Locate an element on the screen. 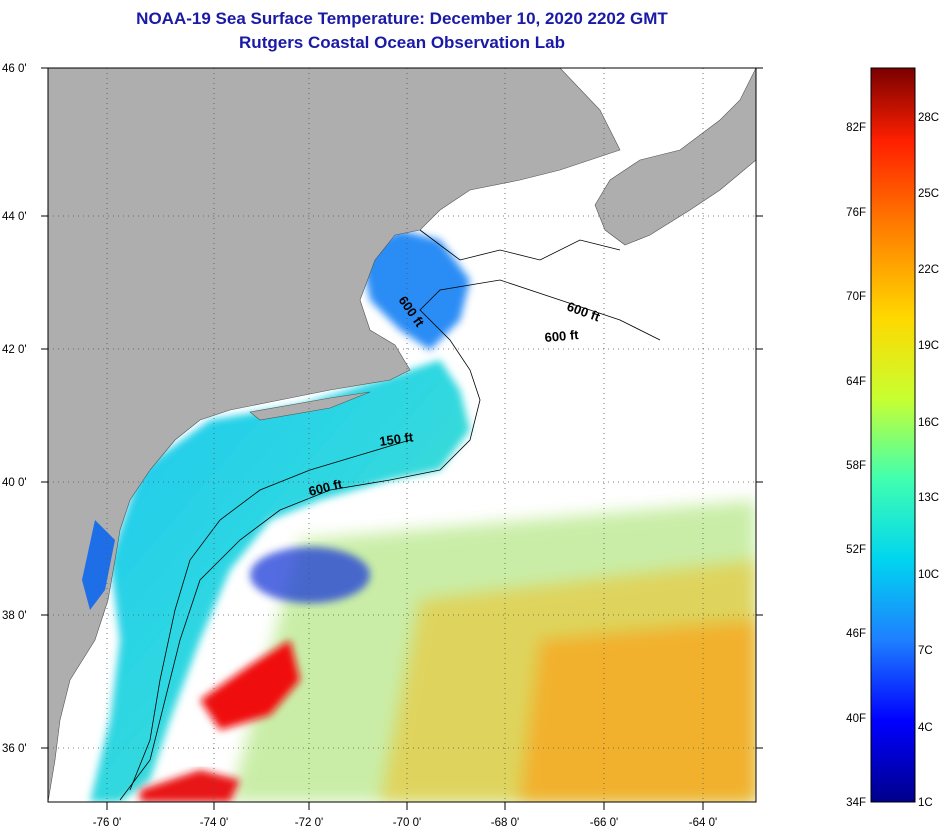 Image resolution: width=944 pixels, height=832 pixels. warm-water-south is located at coordinates (190, 786).